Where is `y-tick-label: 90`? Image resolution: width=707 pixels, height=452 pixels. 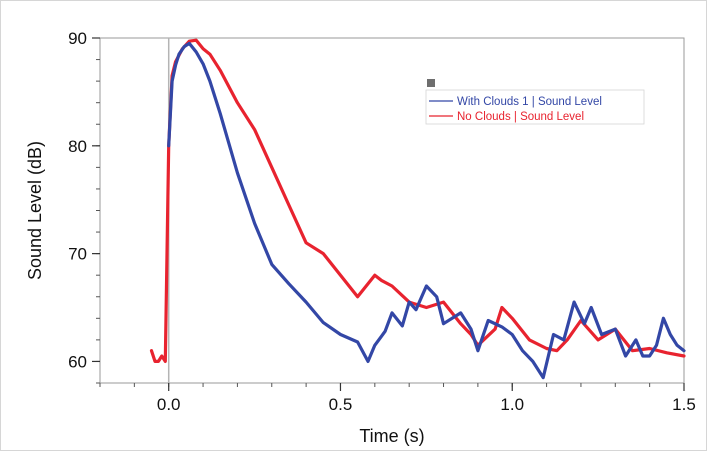
y-tick-label: 90 is located at coordinates (77, 38).